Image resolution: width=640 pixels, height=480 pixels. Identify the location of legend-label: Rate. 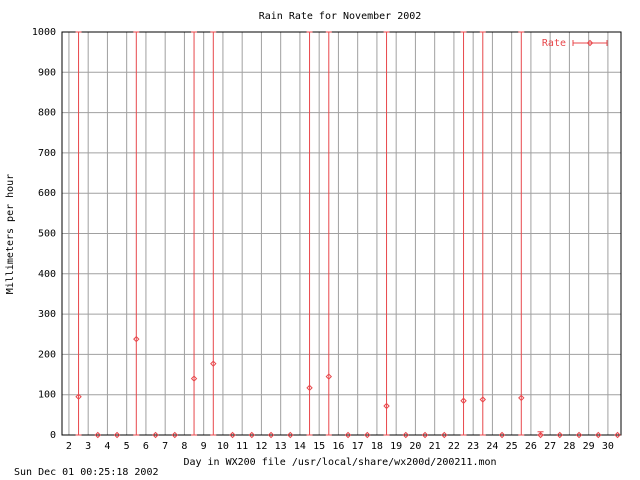
(554, 43).